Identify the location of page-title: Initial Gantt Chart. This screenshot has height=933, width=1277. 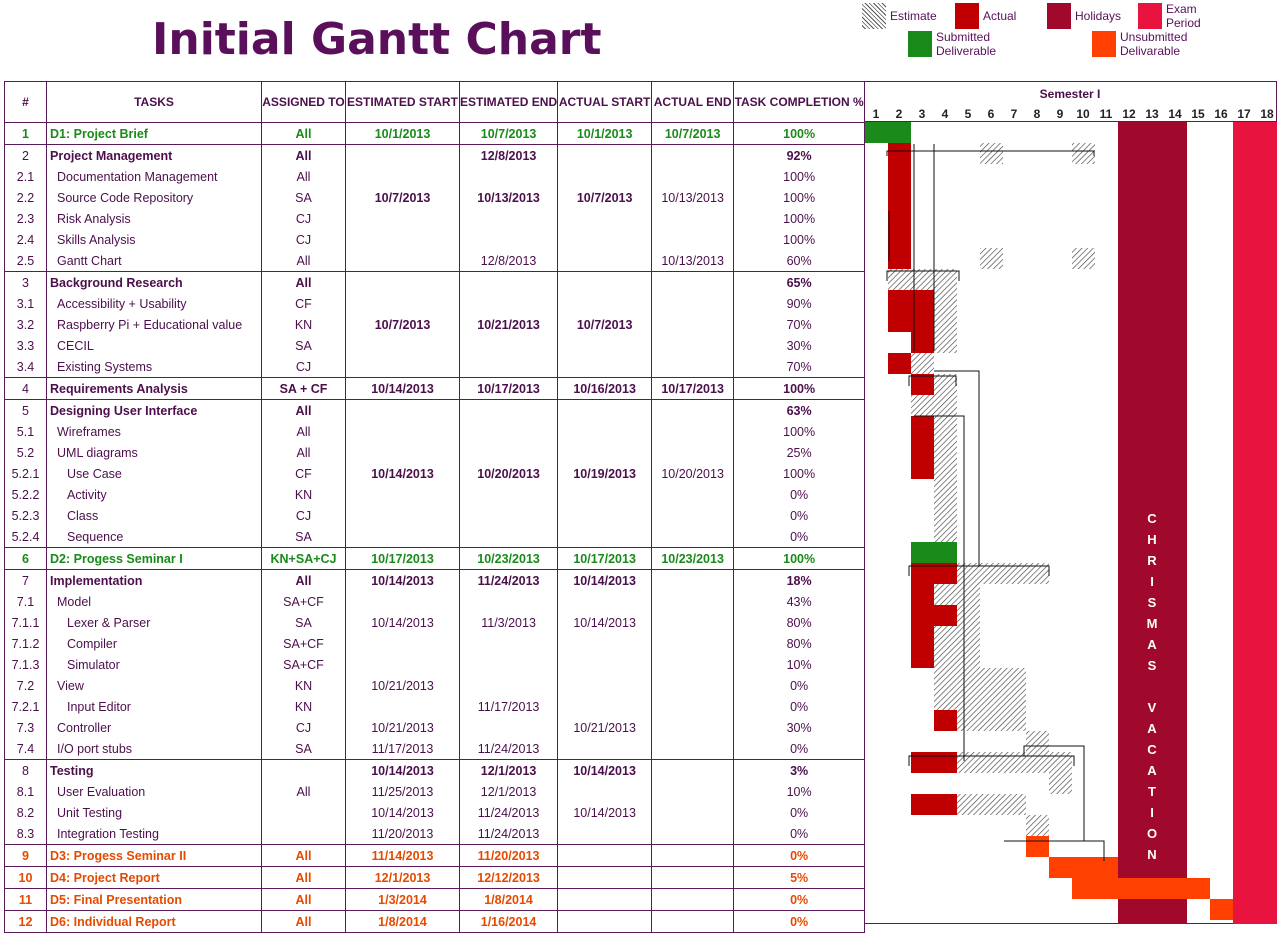
(377, 39).